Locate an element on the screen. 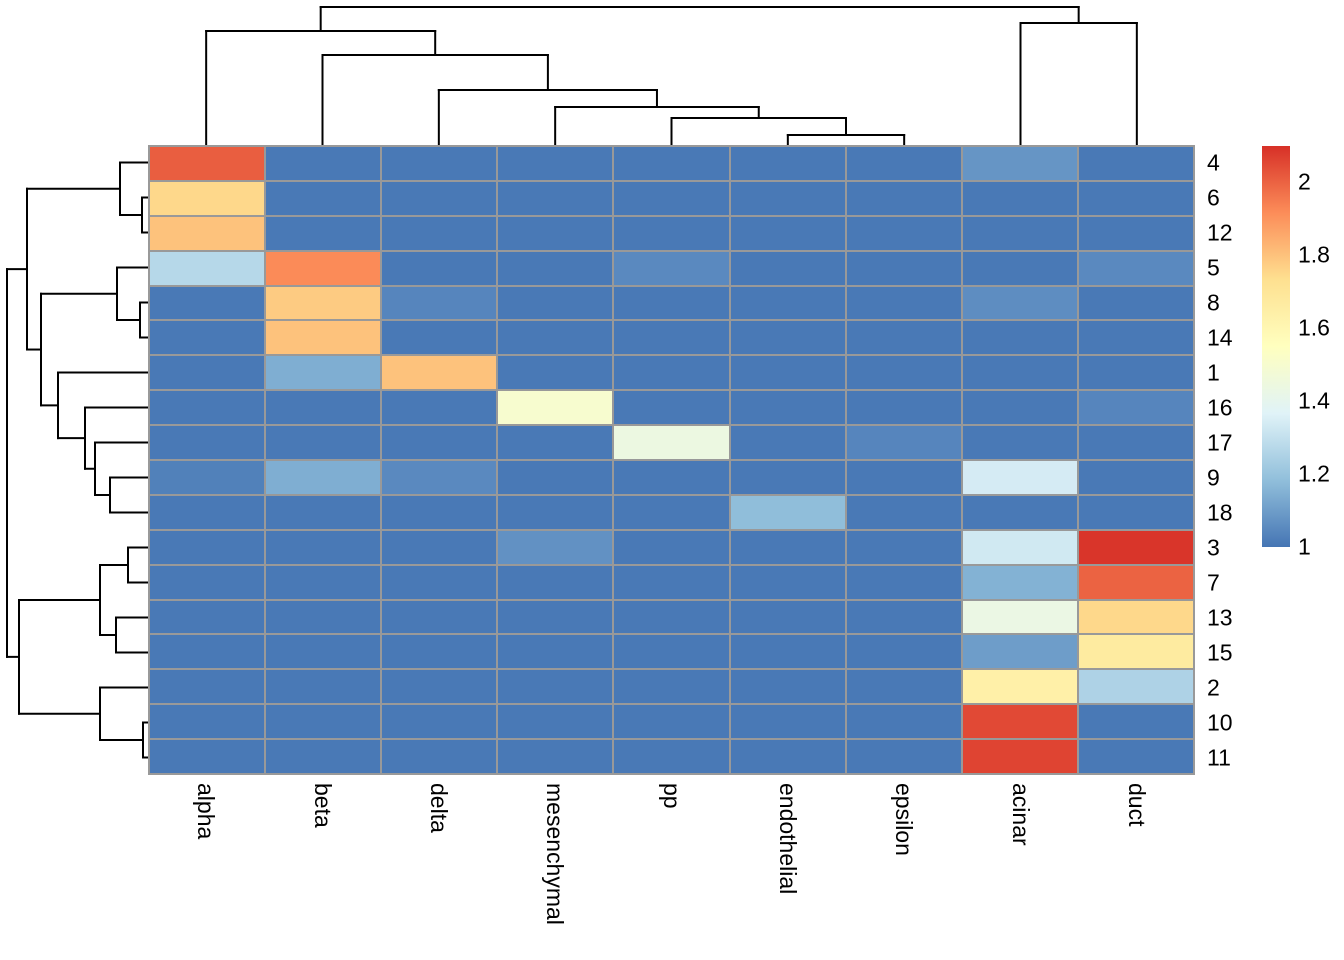 This screenshot has height=960, width=1344. column-label: mesenchymal is located at coordinates (555, 854).